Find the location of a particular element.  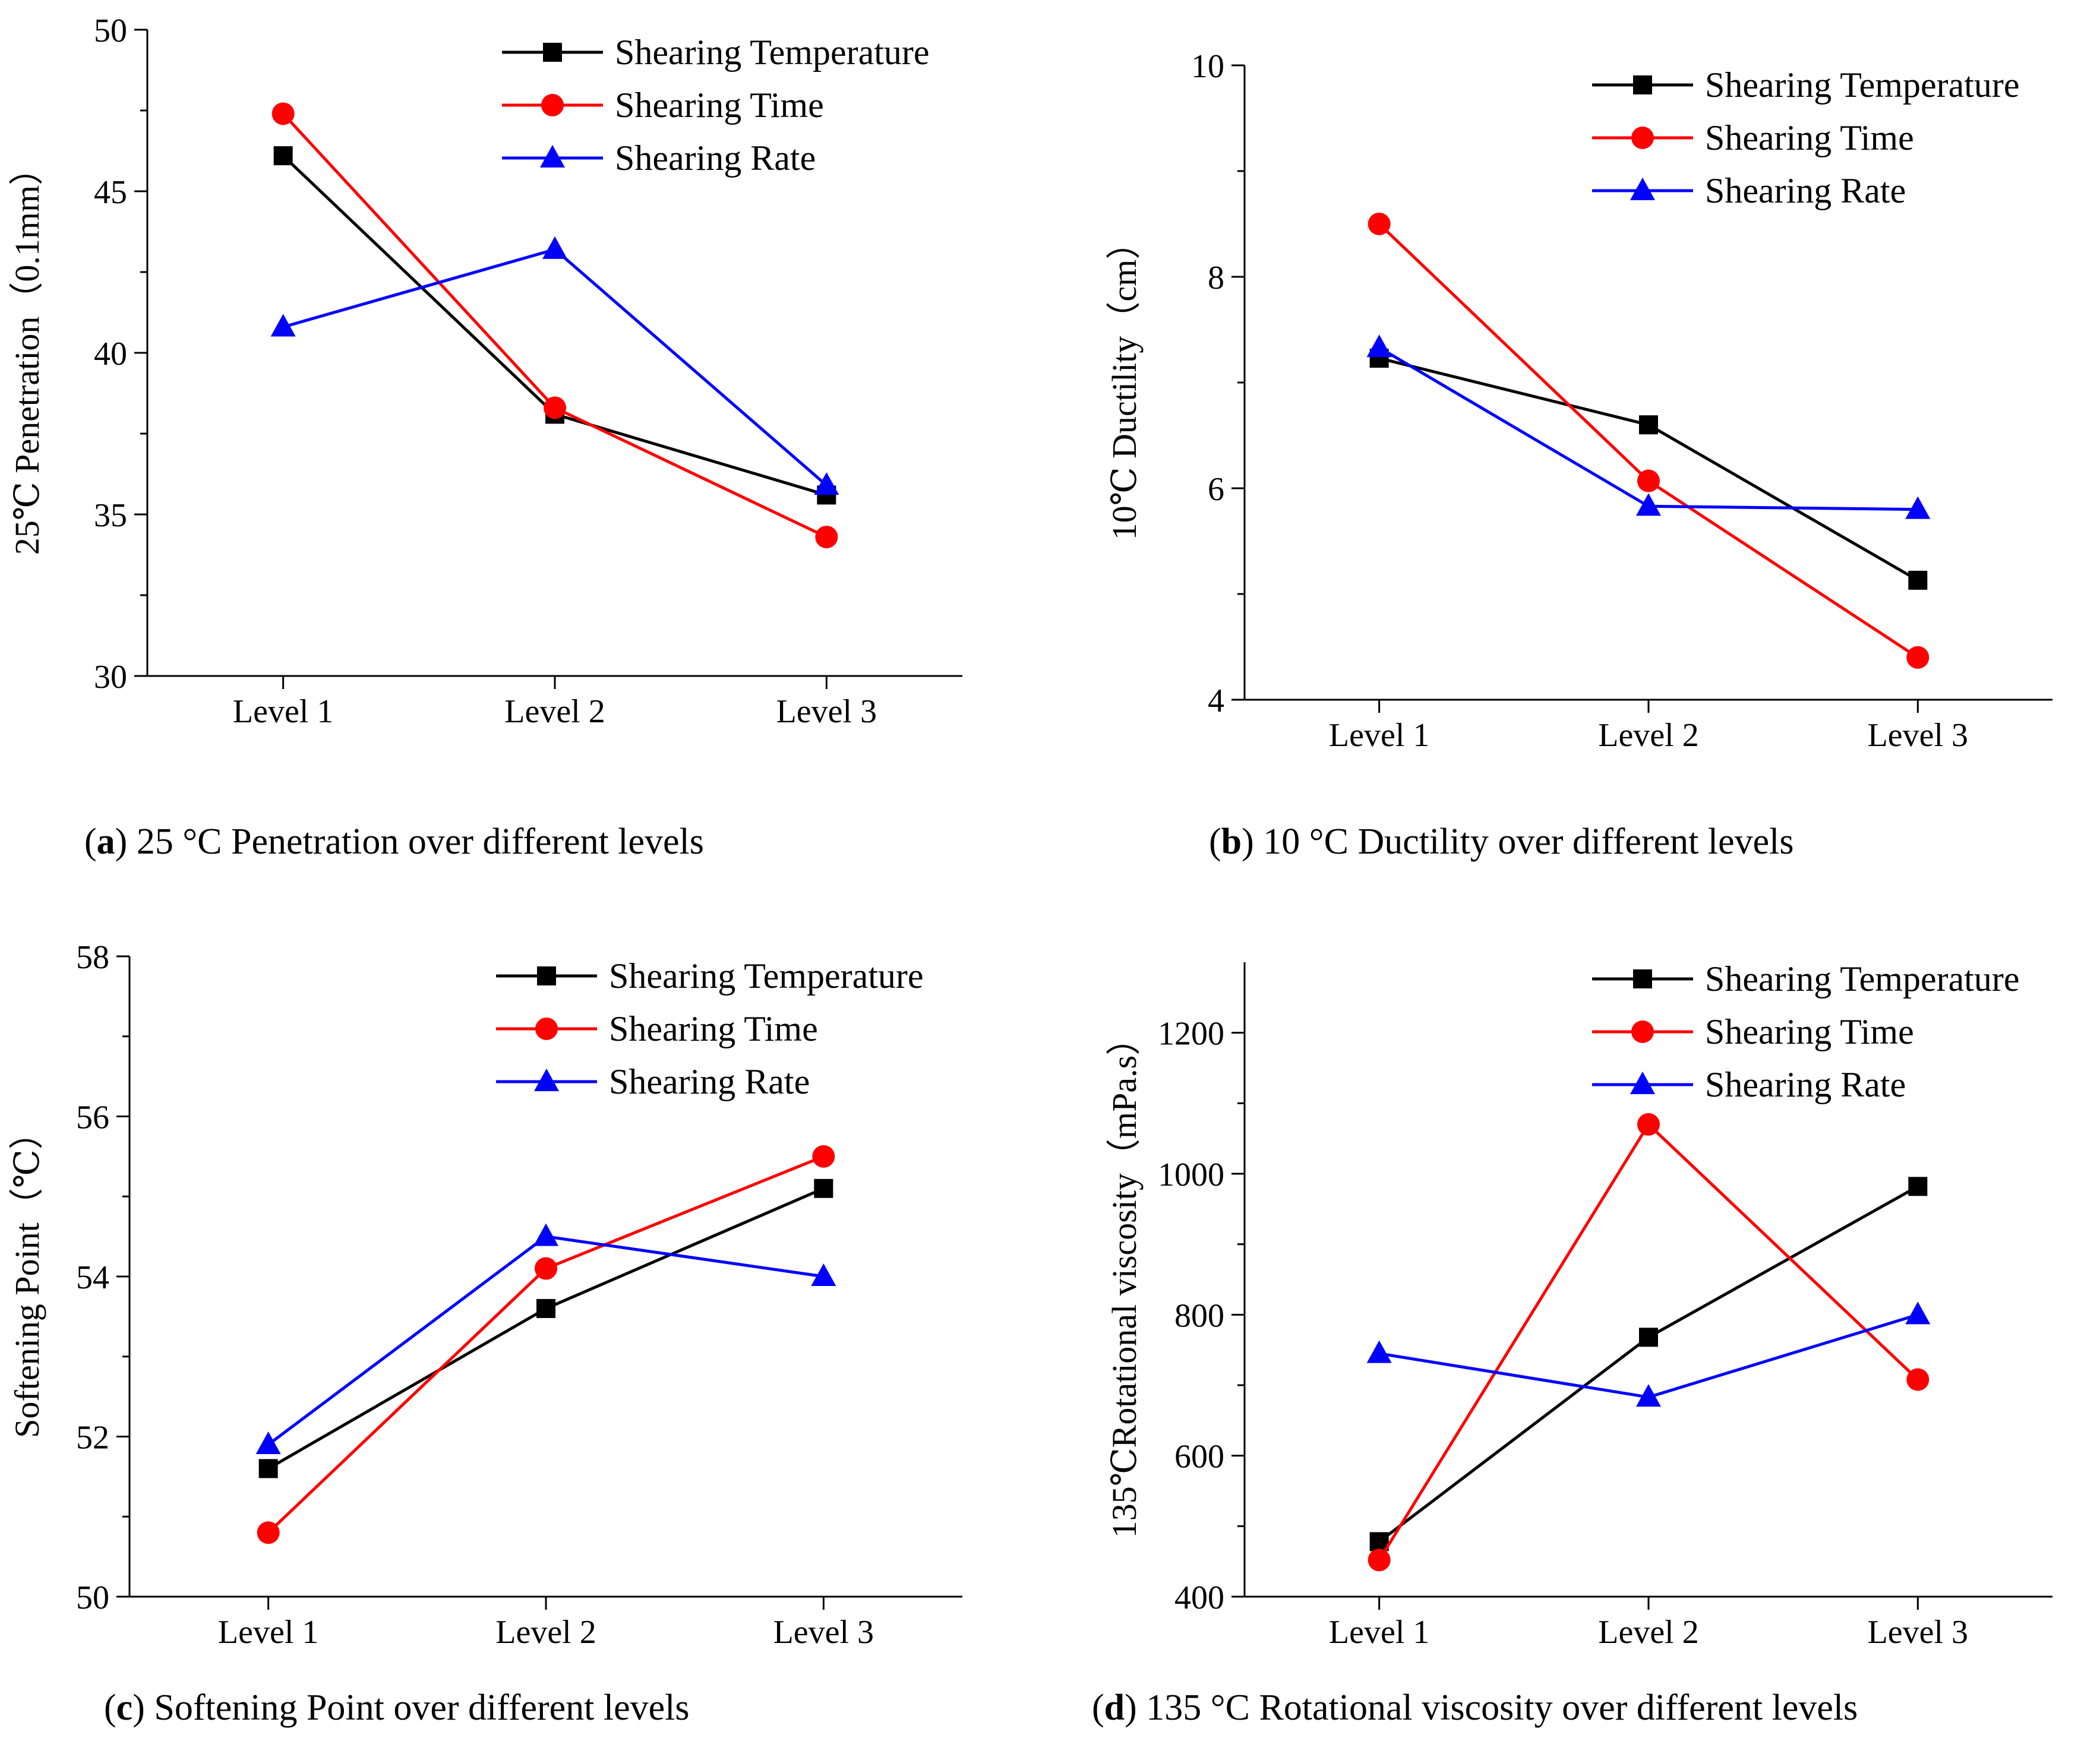

y-axis-label: 135℃Rotational viscosity（mPa.s） is located at coordinates (1124, 1279).